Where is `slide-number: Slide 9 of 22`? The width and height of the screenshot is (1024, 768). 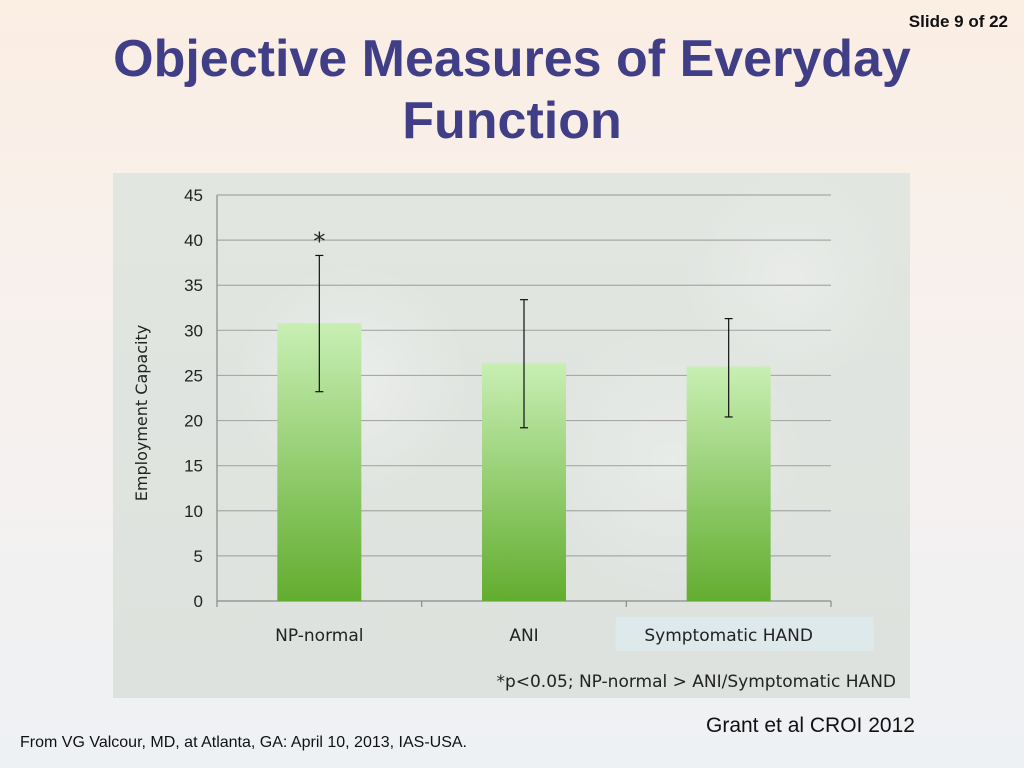 slide-number: Slide 9 of 22 is located at coordinates (958, 21).